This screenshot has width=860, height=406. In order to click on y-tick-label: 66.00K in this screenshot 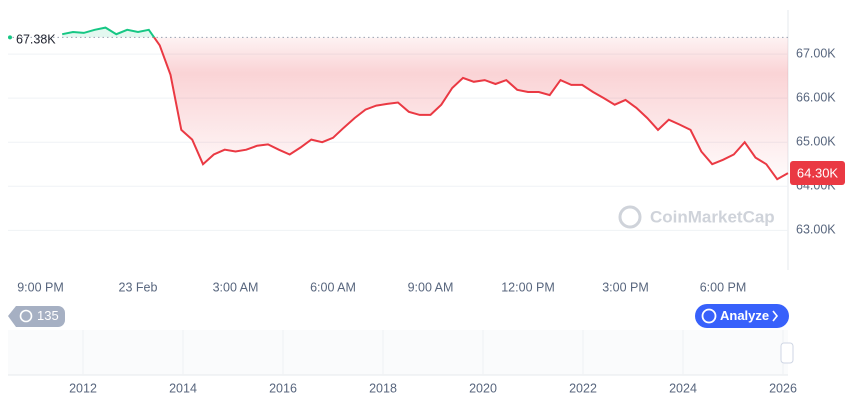, I will do `click(816, 97)`.